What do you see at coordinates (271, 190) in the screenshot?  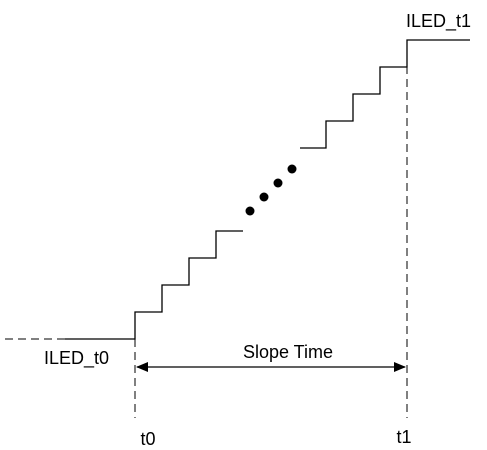 I see `ellipsis-dots` at bounding box center [271, 190].